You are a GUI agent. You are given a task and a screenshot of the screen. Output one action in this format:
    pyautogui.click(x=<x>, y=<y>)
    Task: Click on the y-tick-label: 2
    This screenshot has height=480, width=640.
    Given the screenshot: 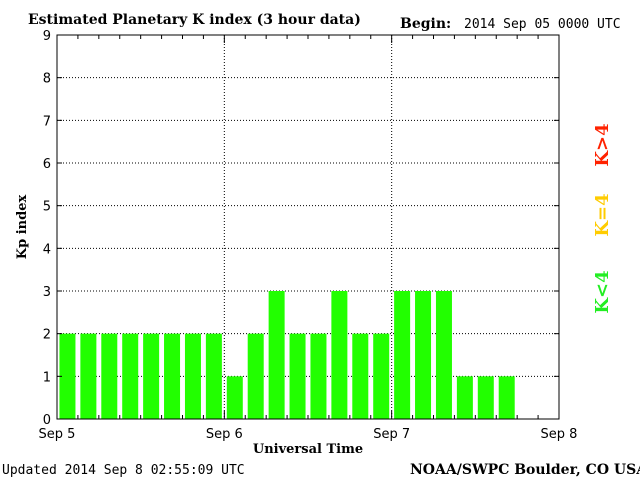 What is the action you would take?
    pyautogui.click(x=47, y=335)
    